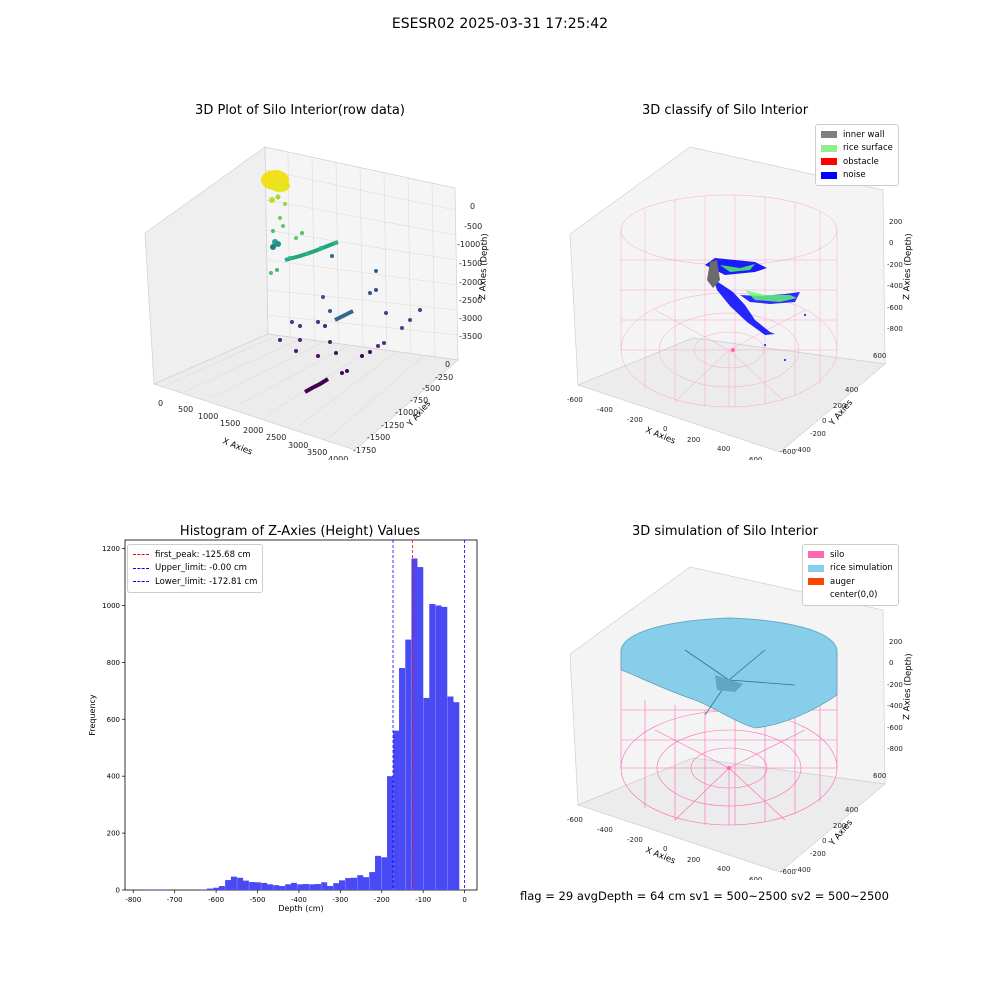 This screenshot has height=1000, width=1000. What do you see at coordinates (895, 685) in the screenshot?
I see `p4-ztick: -200` at bounding box center [895, 685].